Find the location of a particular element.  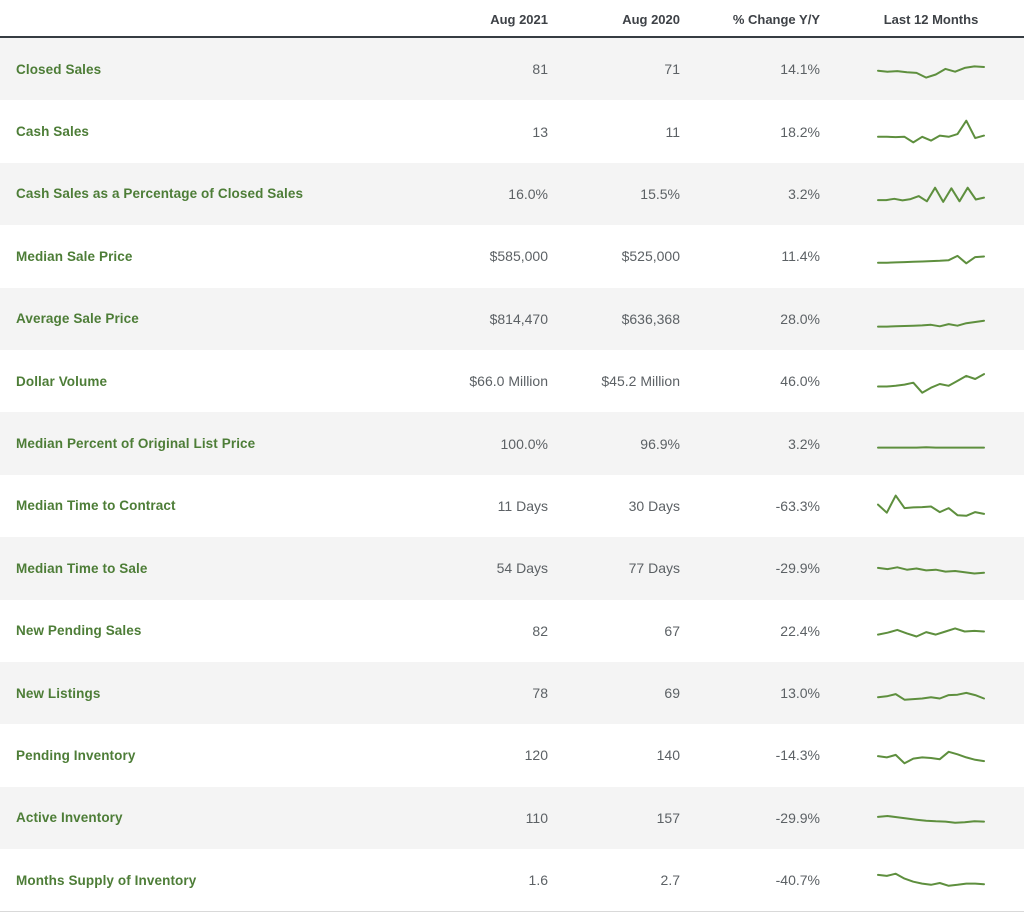

value-pct-change: -14.3% is located at coordinates (797, 755).